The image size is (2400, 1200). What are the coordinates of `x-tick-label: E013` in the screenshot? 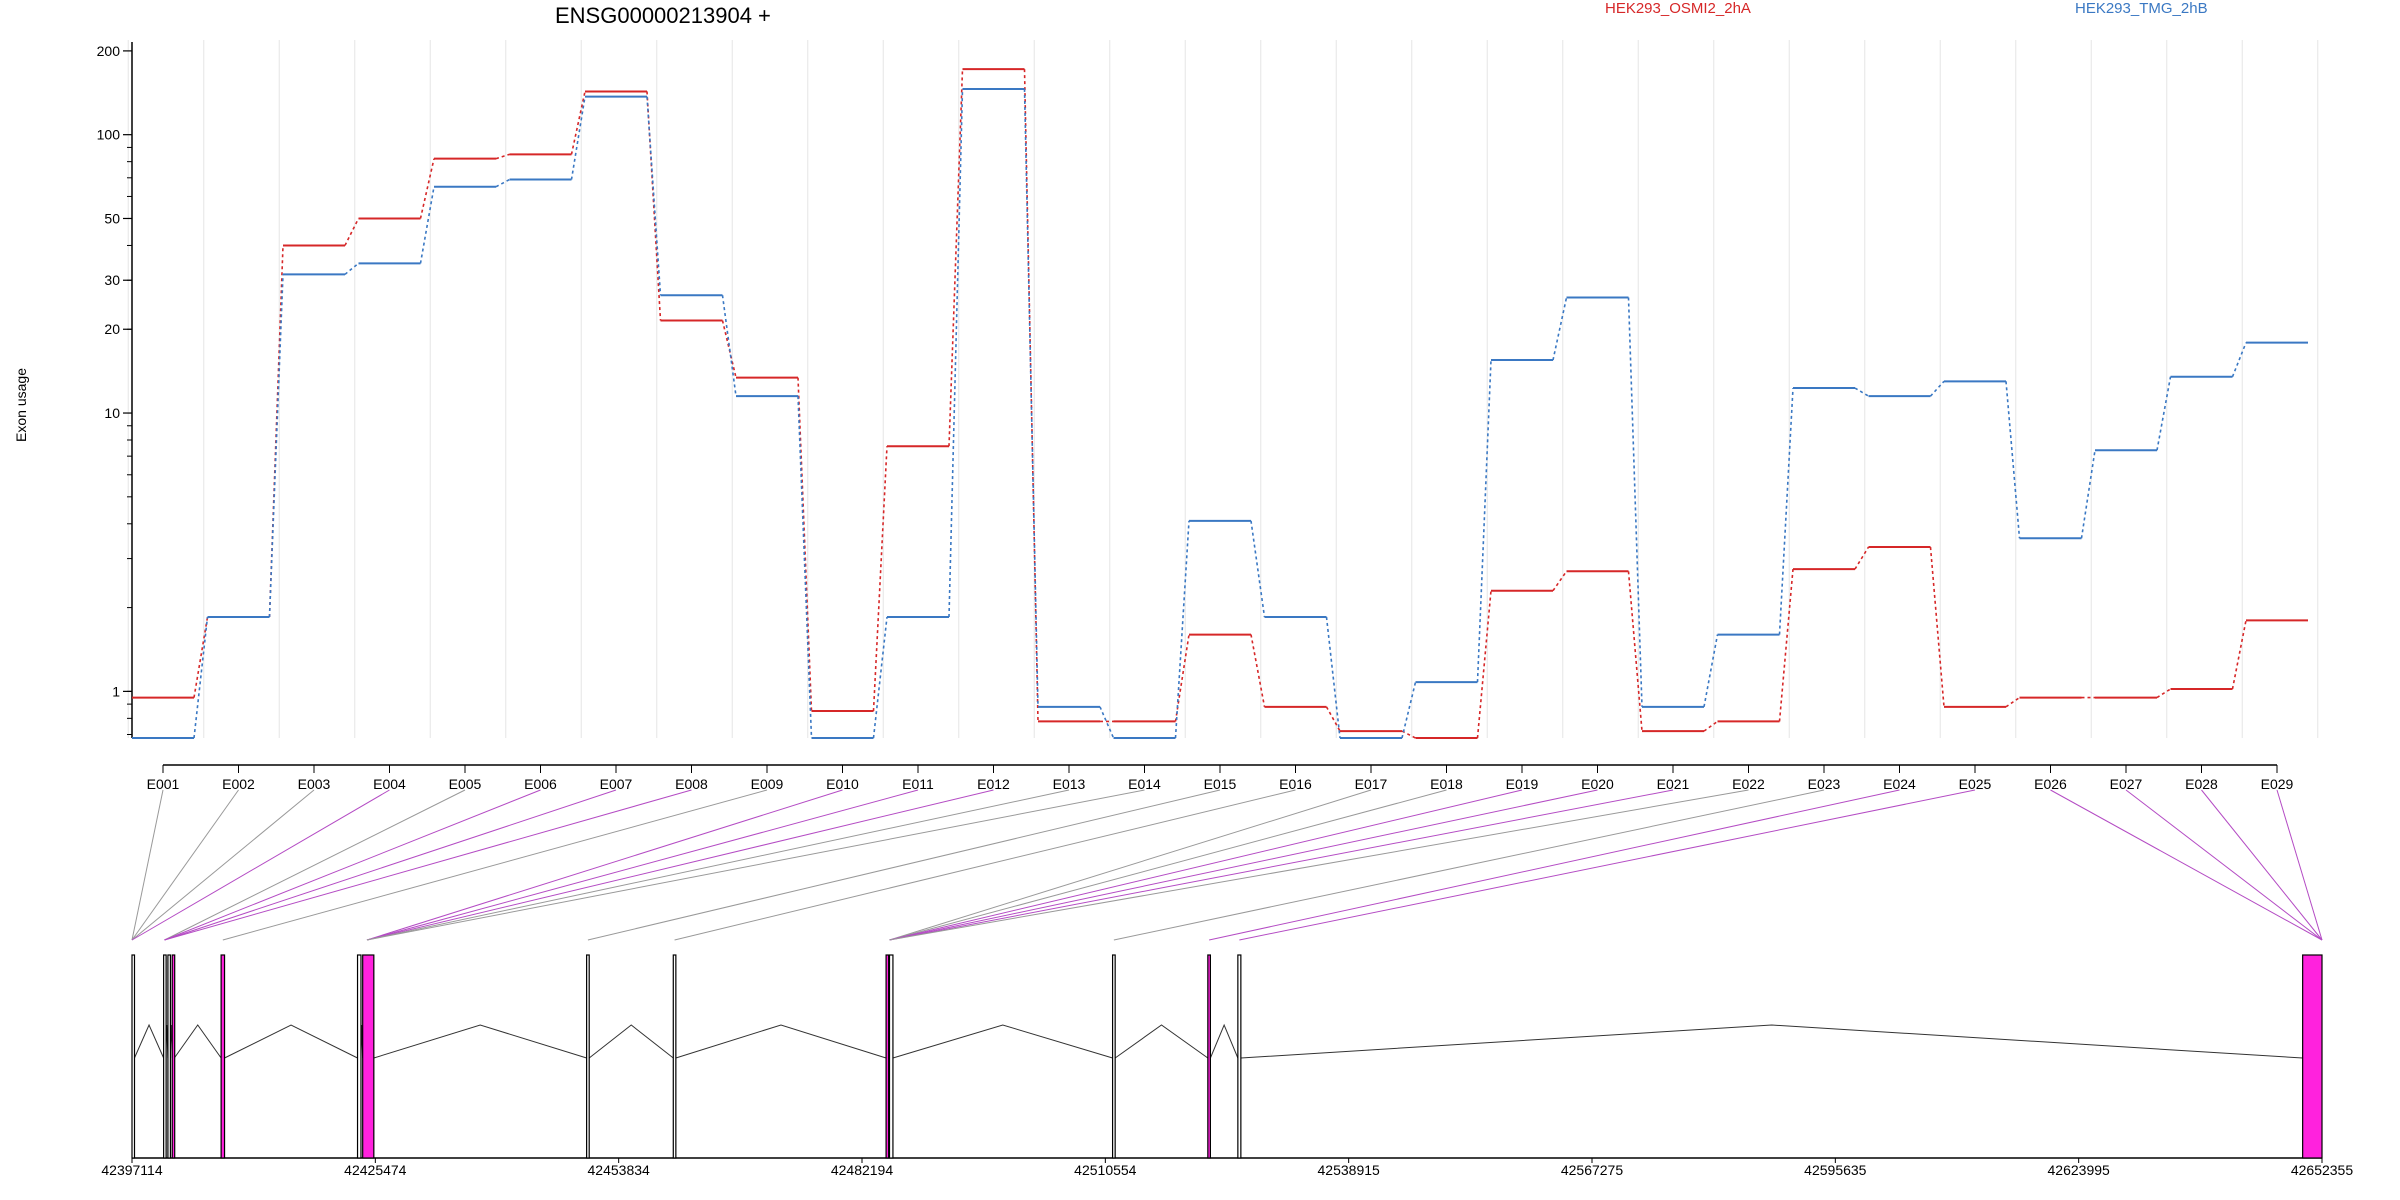 It's located at (1069, 784).